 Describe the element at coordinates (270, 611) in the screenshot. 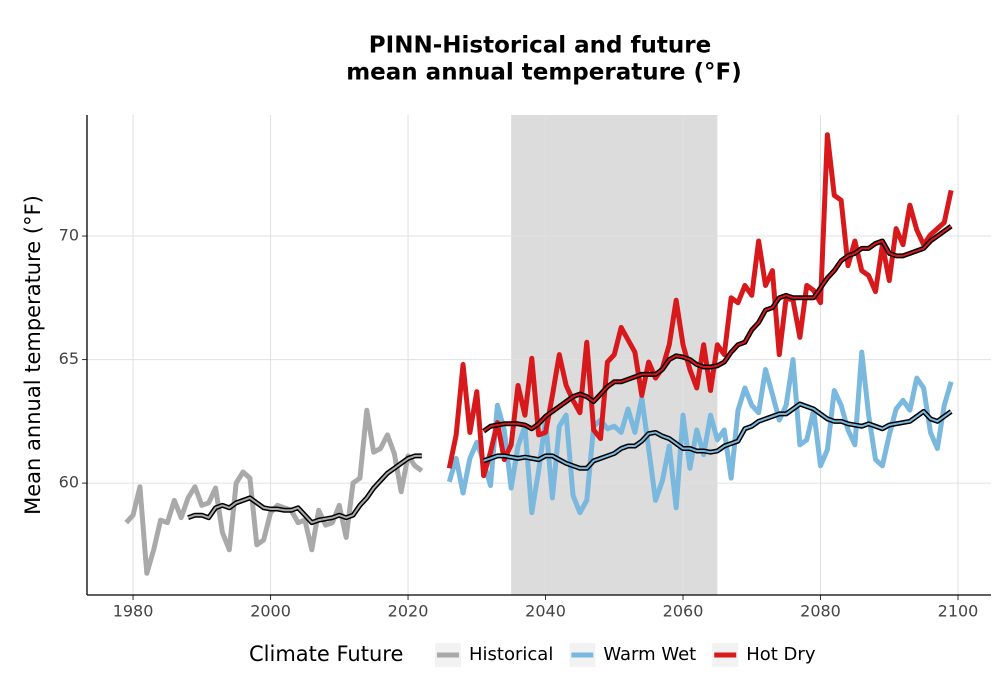

I see `x-tick-label: 2000` at that location.